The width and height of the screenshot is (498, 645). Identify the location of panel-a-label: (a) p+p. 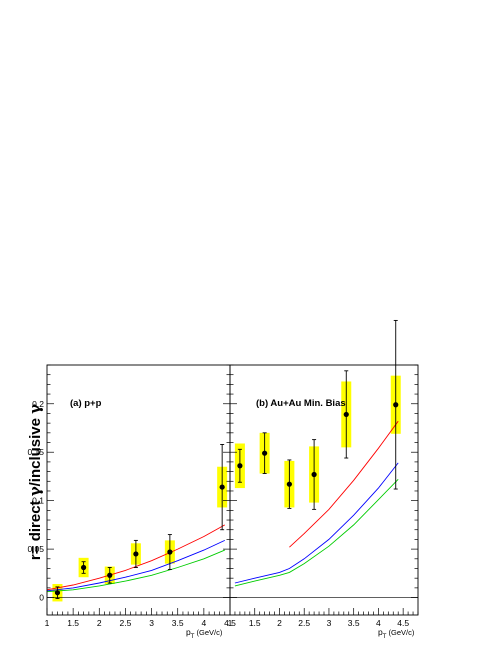
(86, 403).